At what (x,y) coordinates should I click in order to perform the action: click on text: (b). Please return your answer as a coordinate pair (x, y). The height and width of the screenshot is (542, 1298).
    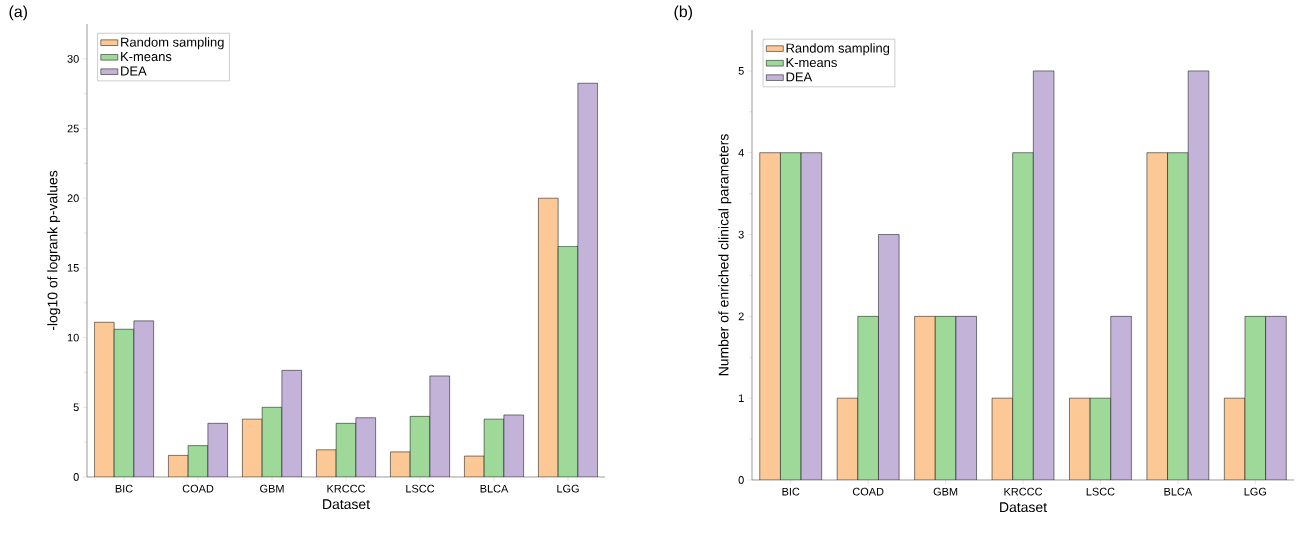
    Looking at the image, I should click on (683, 13).